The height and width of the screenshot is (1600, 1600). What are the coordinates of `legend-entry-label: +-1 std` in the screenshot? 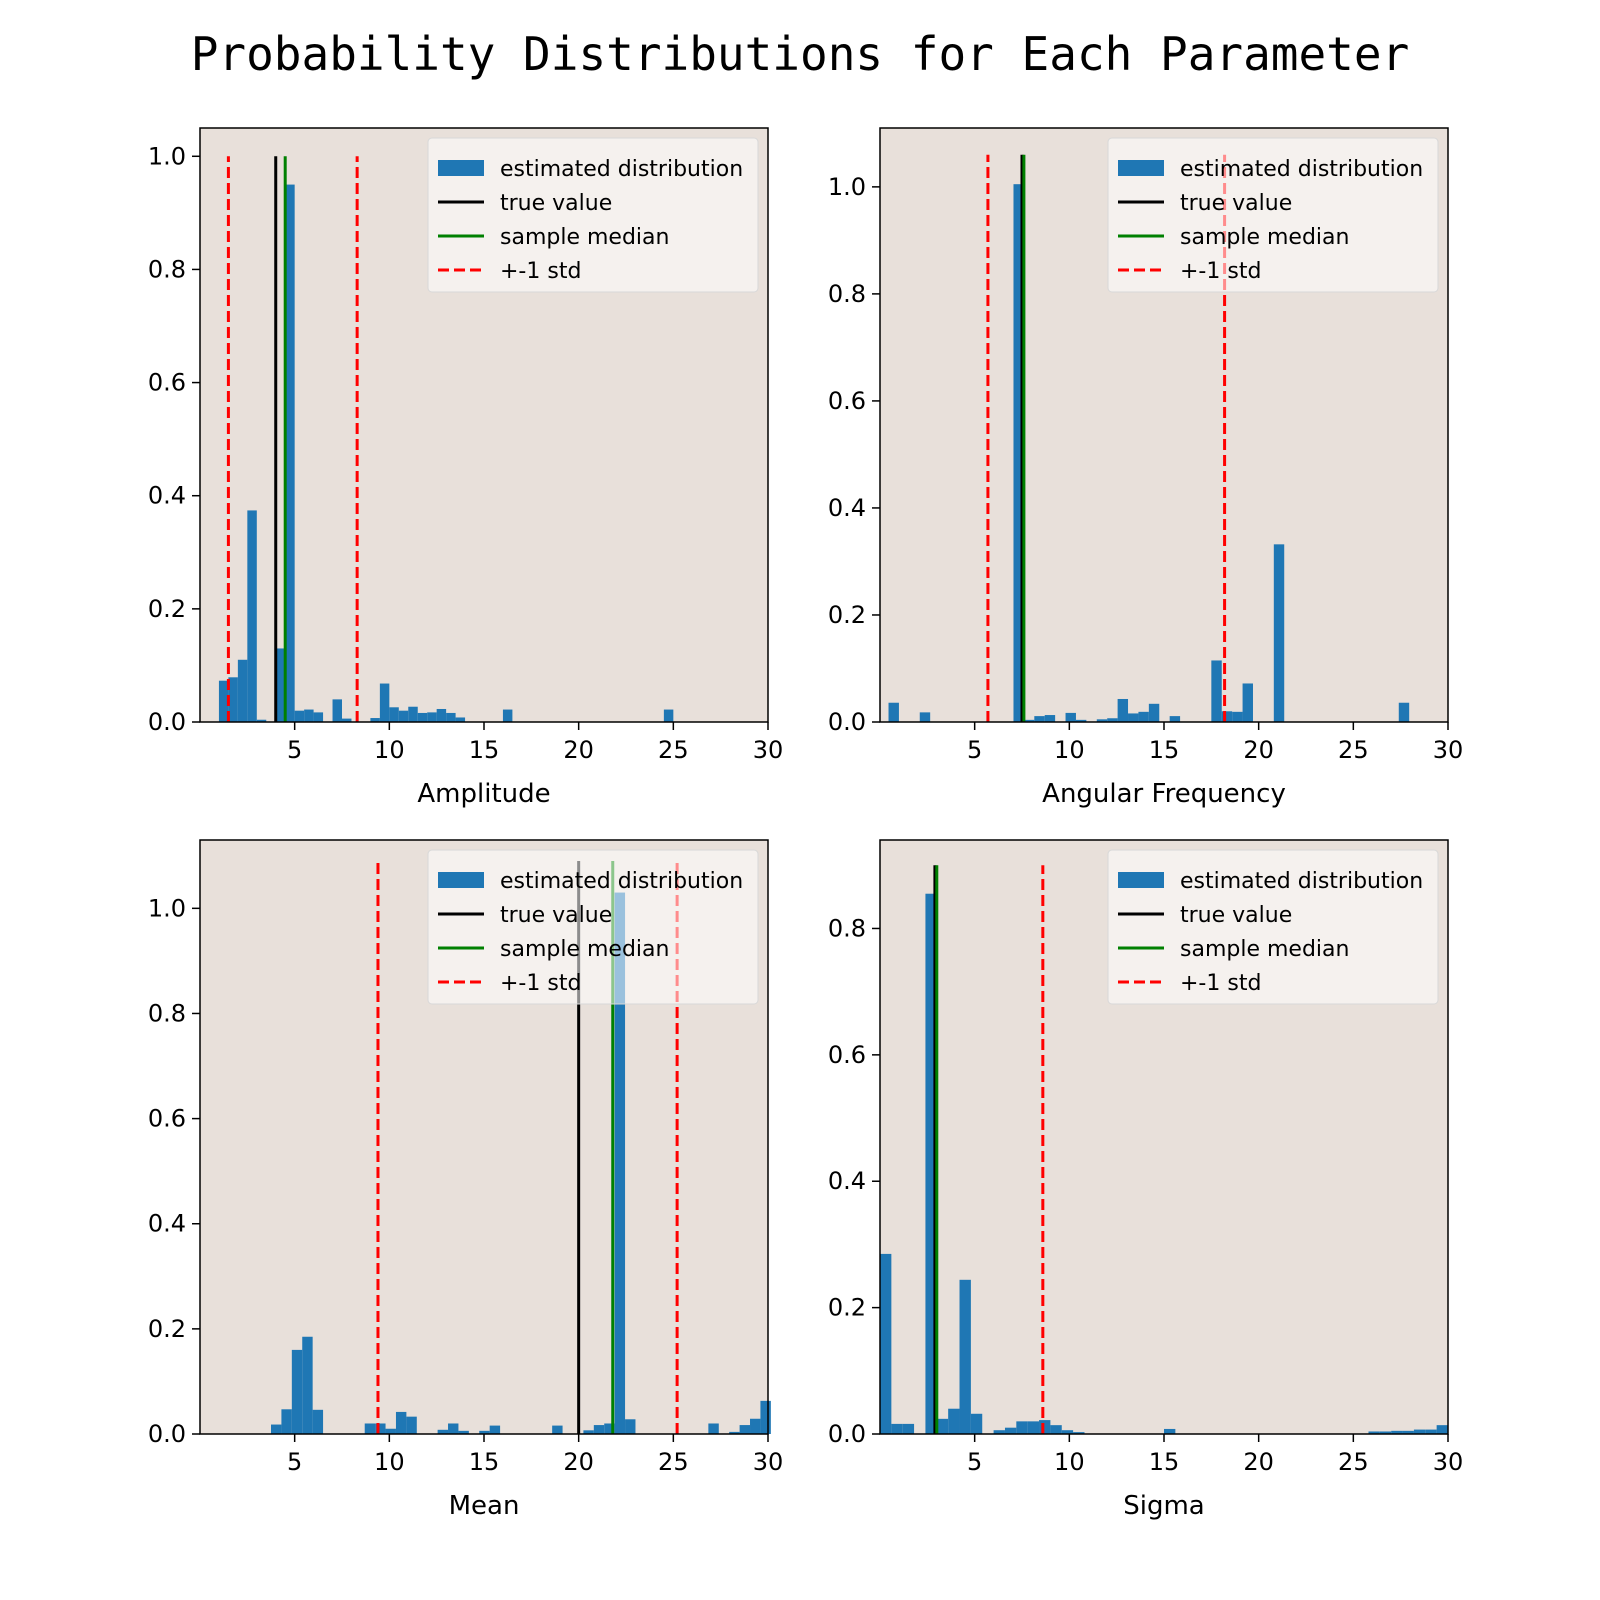 It's located at (1220, 983).